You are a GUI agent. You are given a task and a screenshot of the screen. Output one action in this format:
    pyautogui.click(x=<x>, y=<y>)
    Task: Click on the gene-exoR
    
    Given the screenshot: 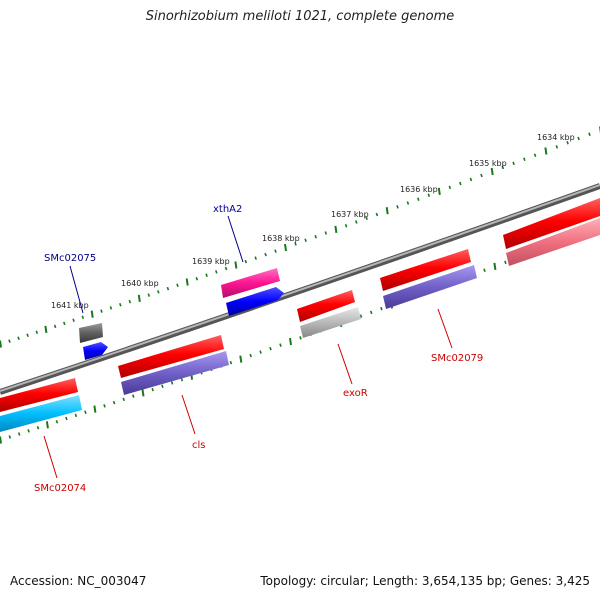 What is the action you would take?
    pyautogui.click(x=330, y=322)
    